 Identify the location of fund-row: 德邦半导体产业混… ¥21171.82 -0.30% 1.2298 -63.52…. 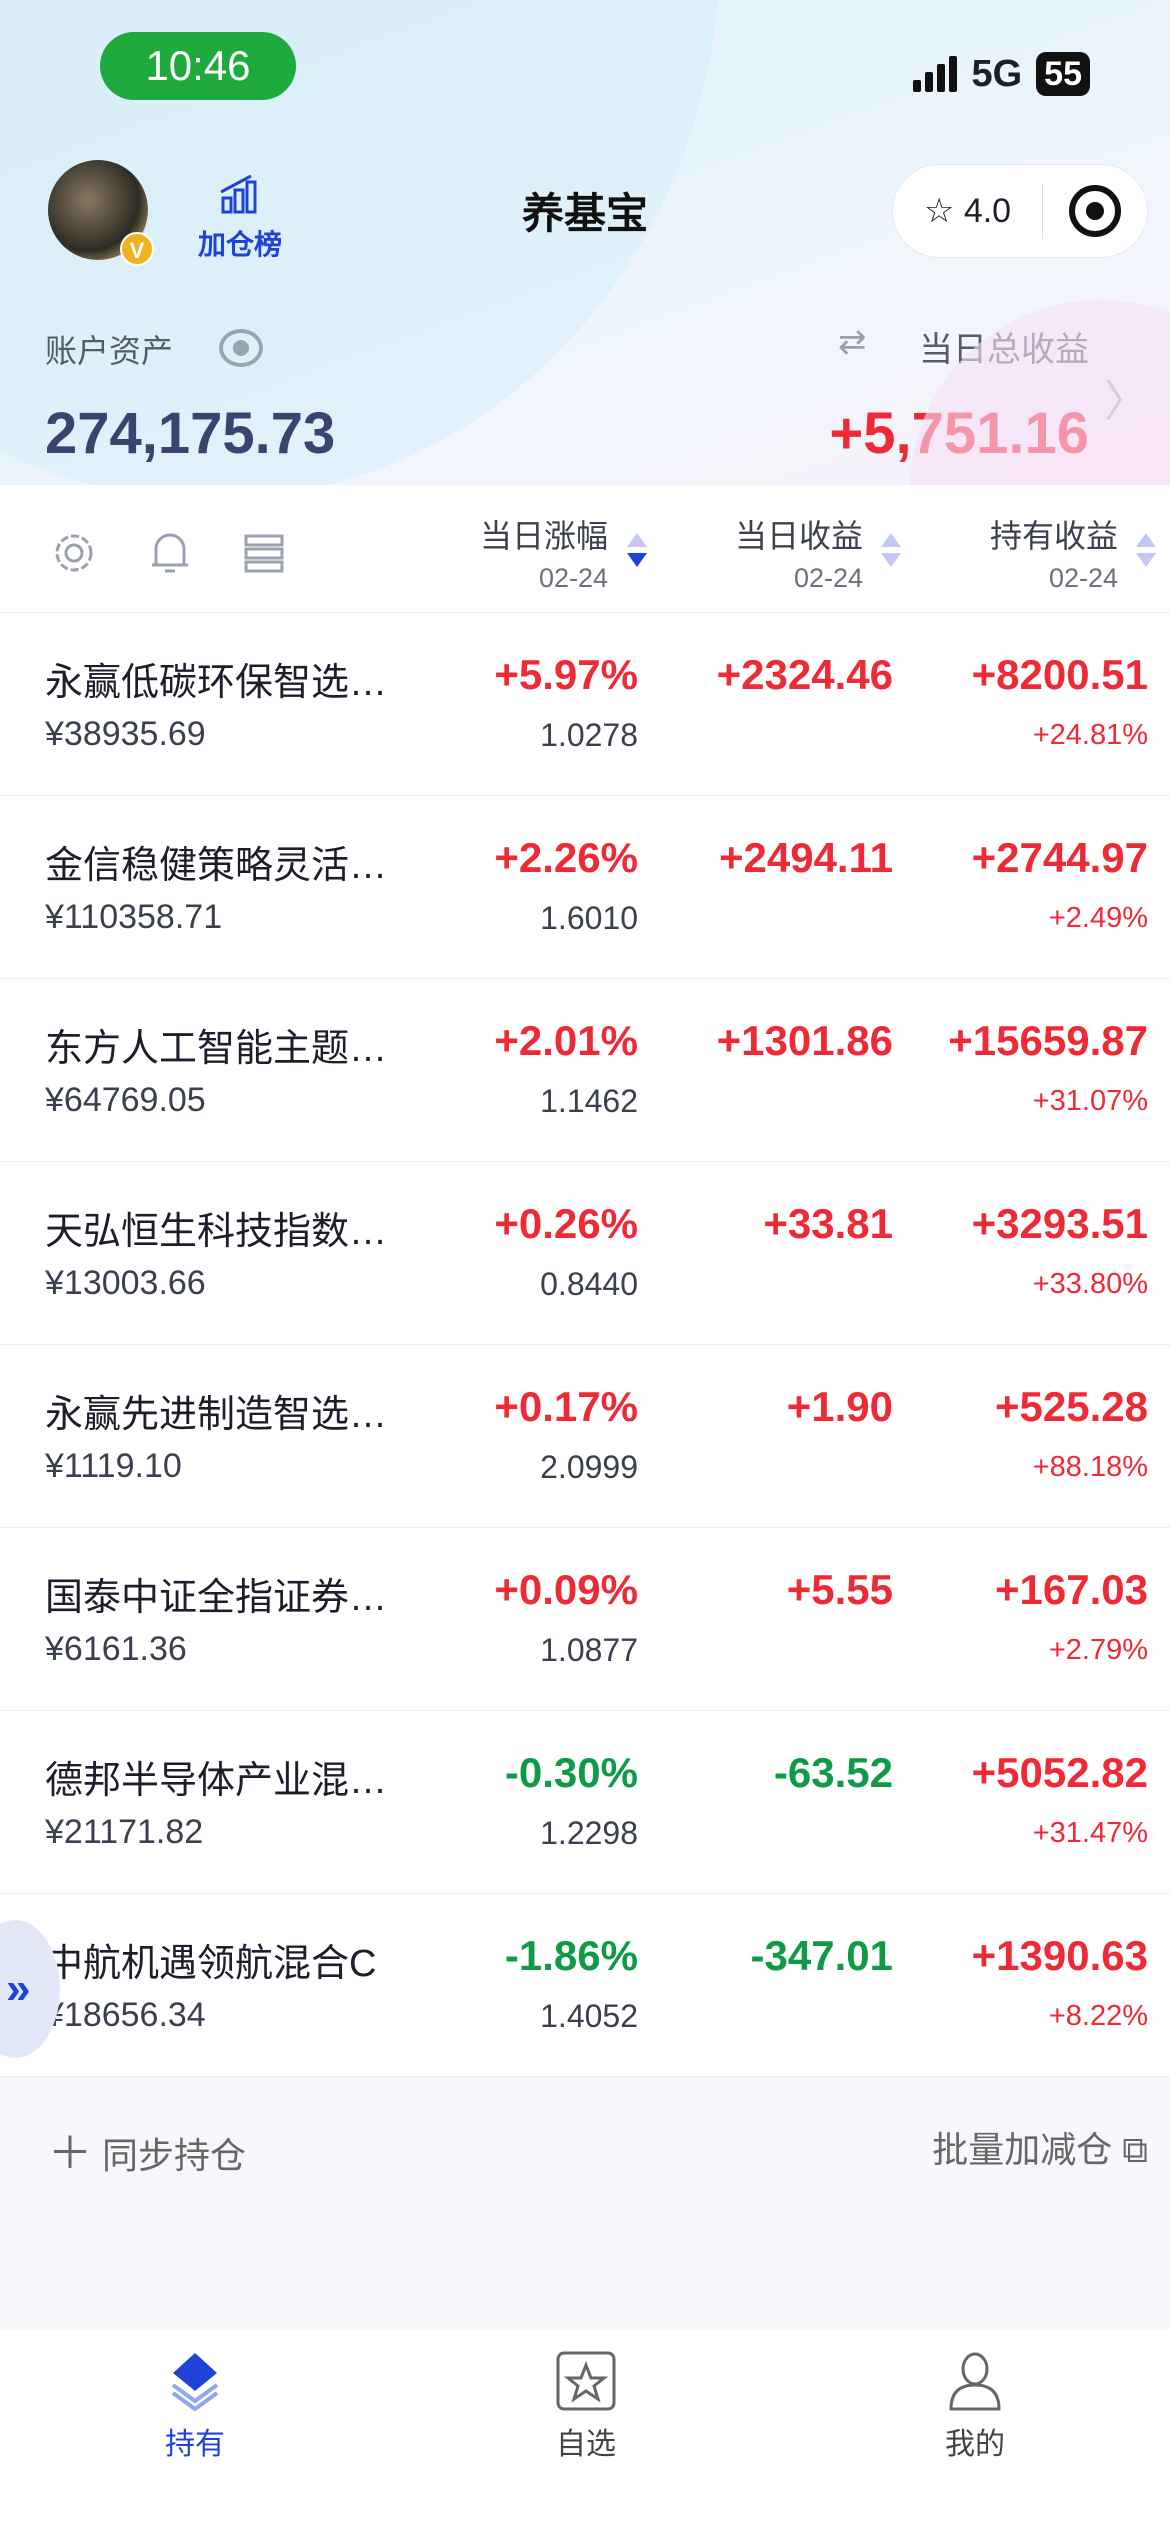
(585, 1802).